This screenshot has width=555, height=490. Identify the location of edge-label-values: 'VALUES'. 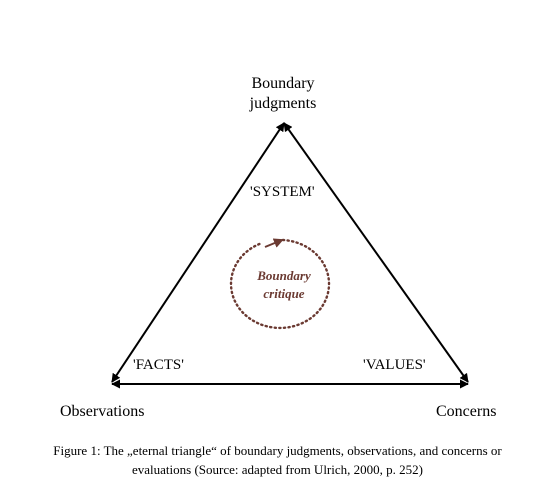
(394, 365).